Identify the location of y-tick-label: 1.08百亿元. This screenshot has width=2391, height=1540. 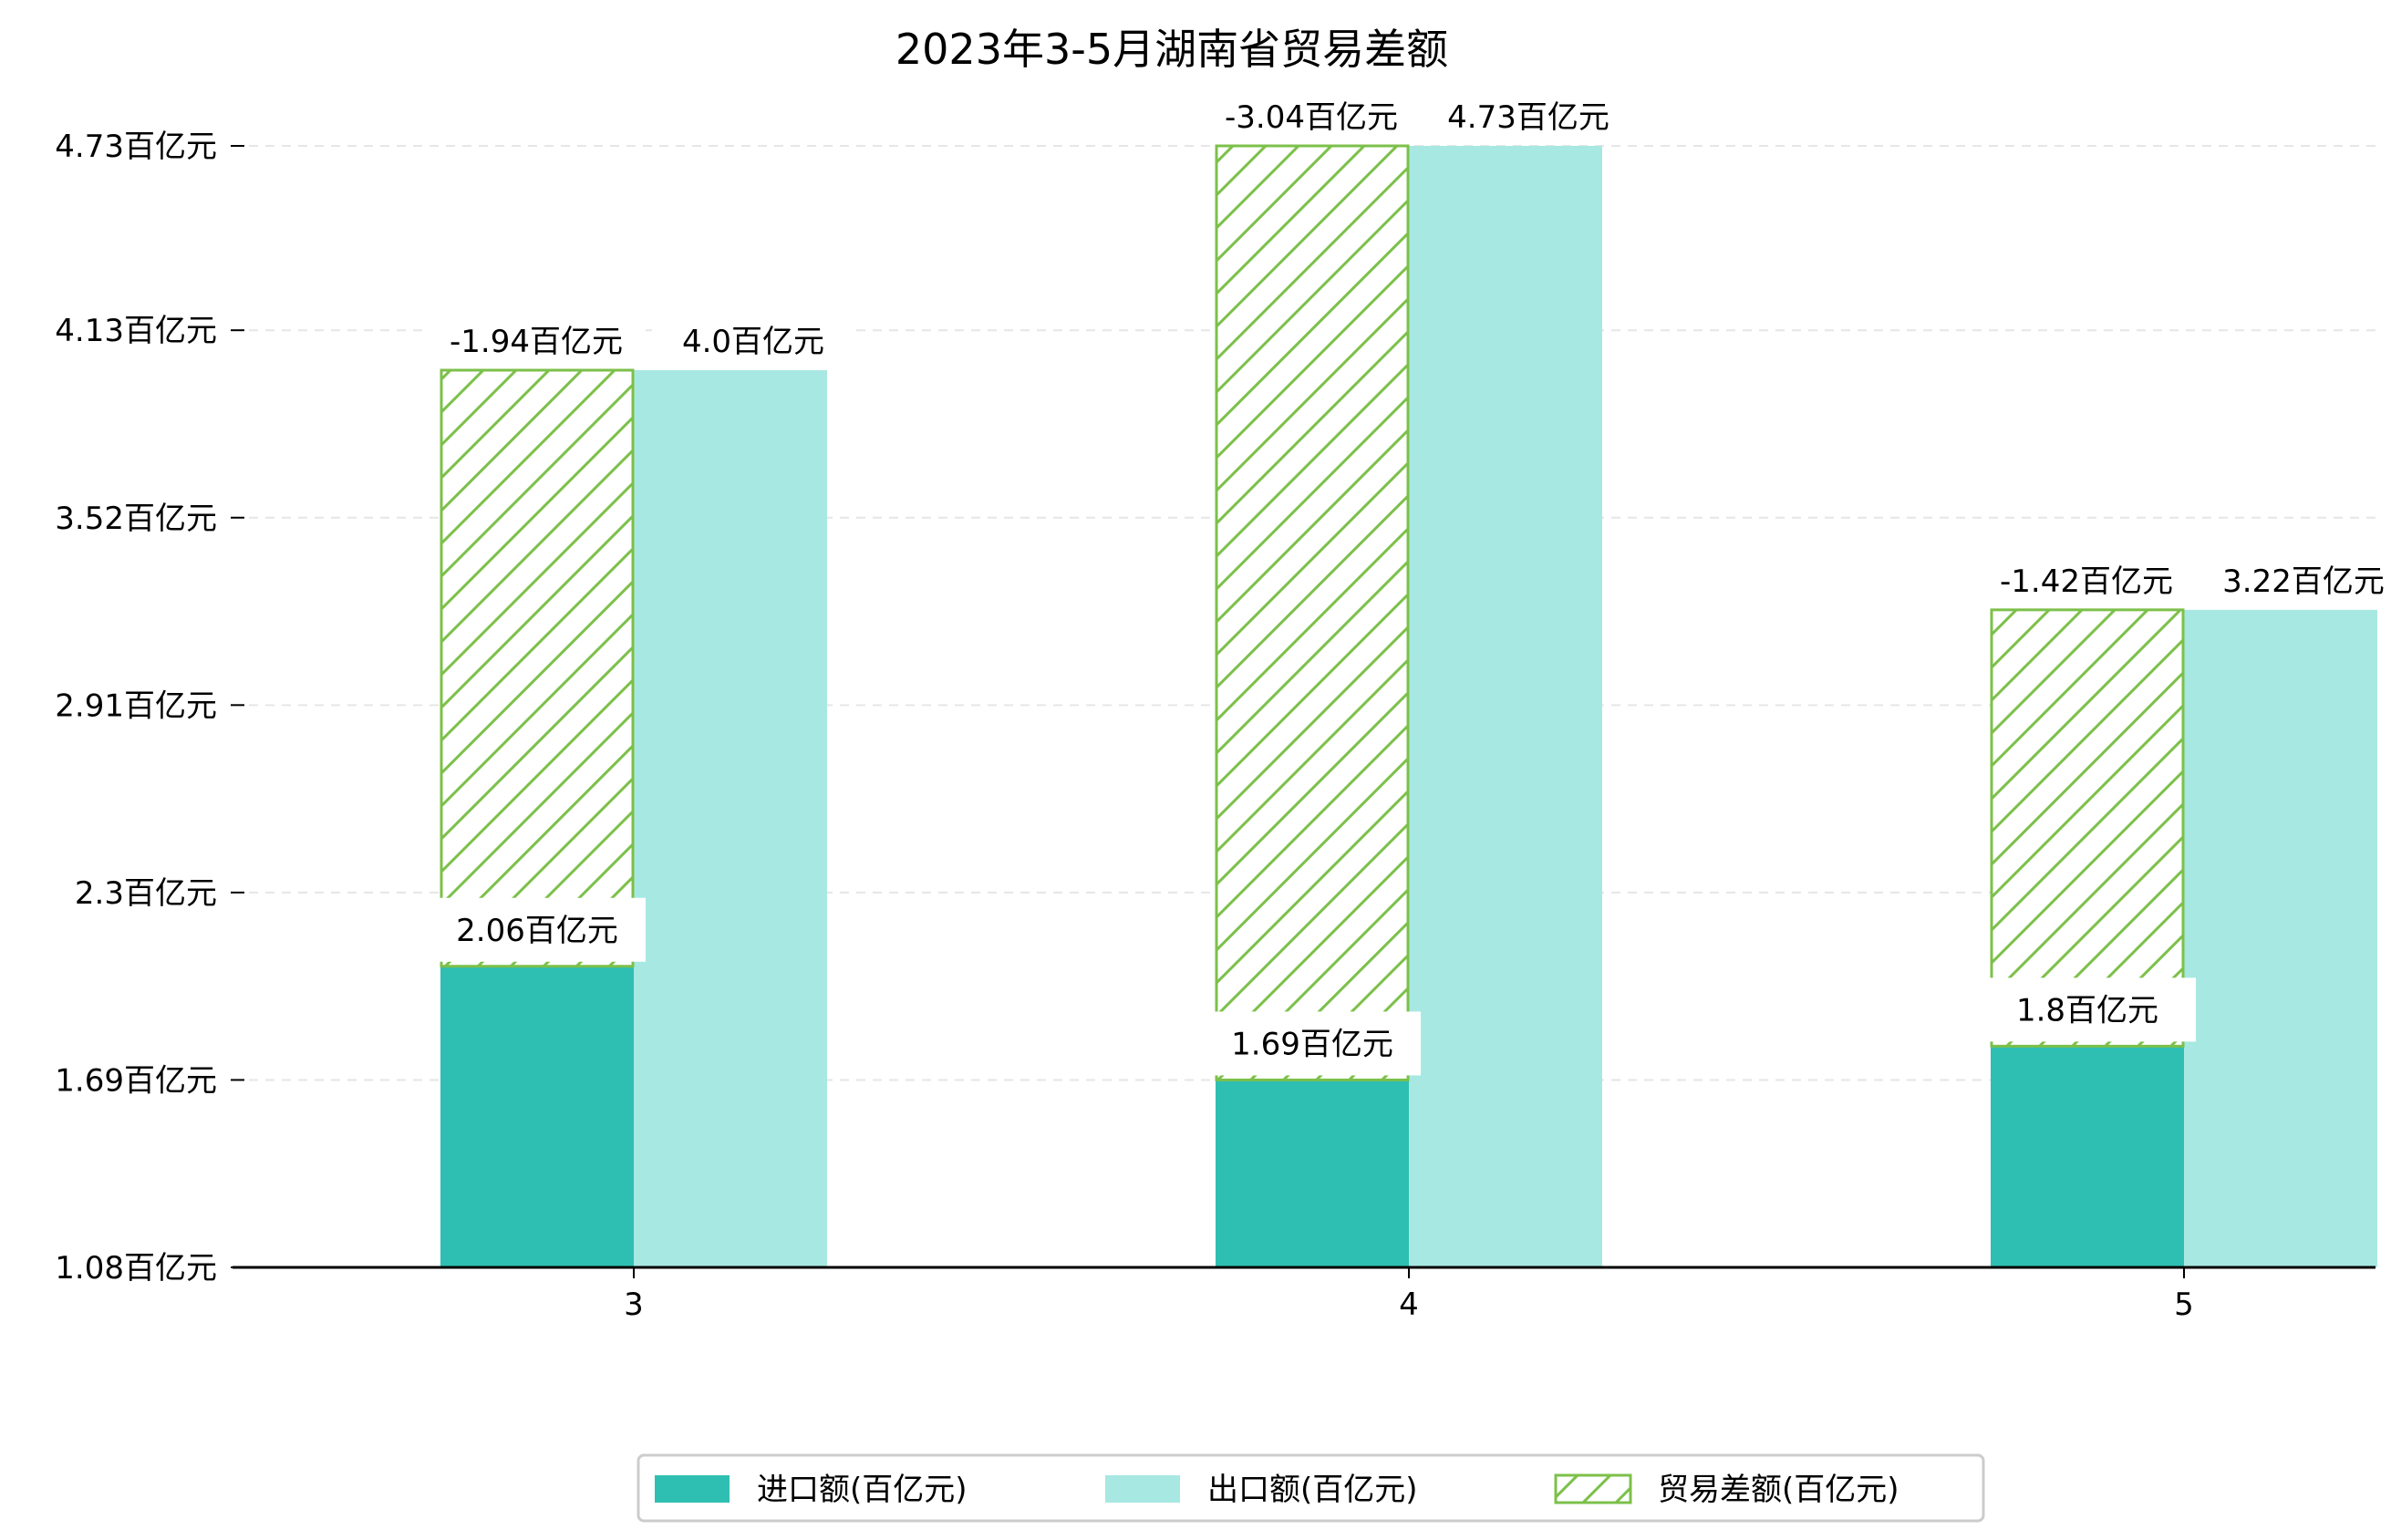
(136, 1268).